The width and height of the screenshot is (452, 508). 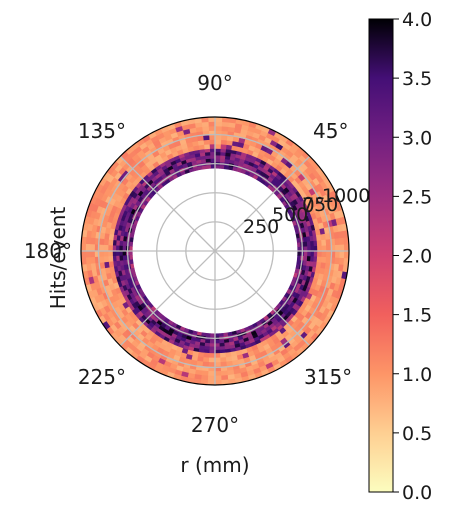 I want to click on colorbar-tick-label: 2.0, so click(x=417, y=257).